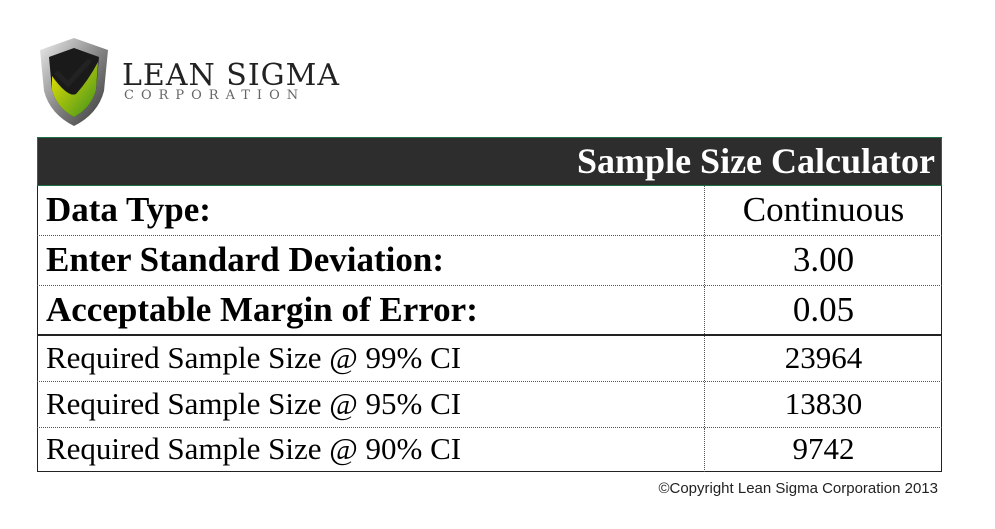 This screenshot has width=995, height=529. I want to click on table-title: Sample Size Calculator, so click(489, 161).